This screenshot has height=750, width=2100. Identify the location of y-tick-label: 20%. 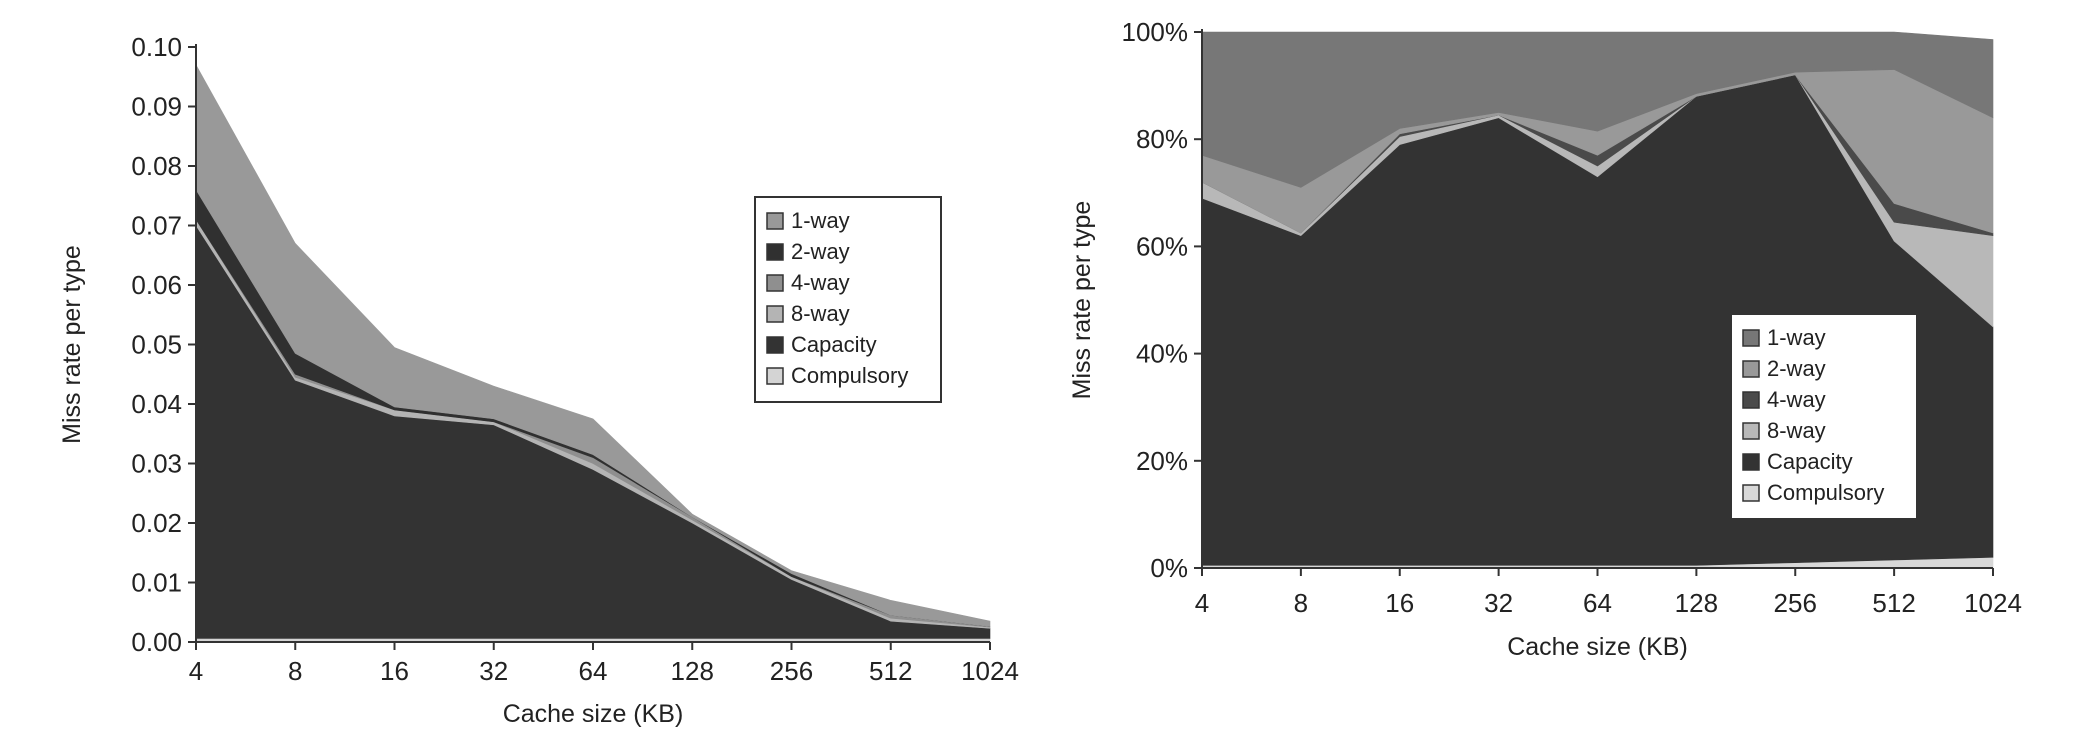
(1162, 461).